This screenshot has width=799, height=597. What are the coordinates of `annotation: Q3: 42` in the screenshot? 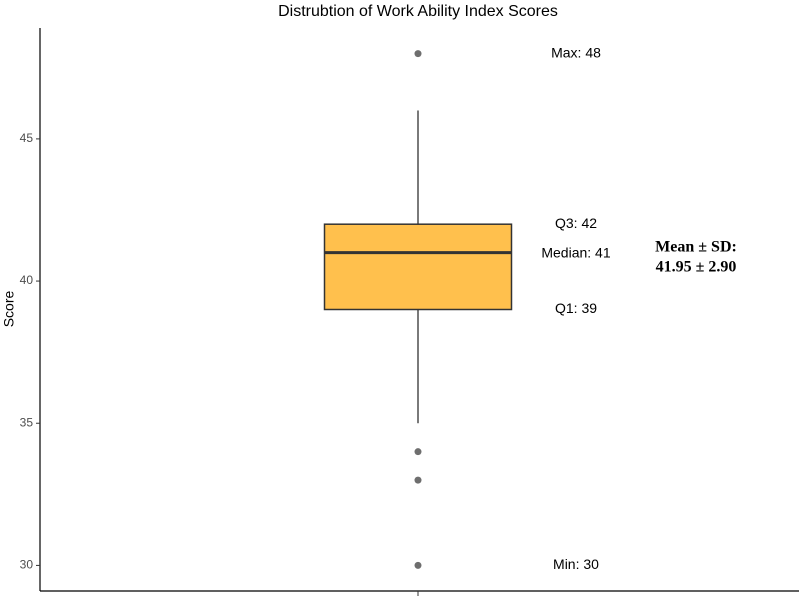 It's located at (576, 223).